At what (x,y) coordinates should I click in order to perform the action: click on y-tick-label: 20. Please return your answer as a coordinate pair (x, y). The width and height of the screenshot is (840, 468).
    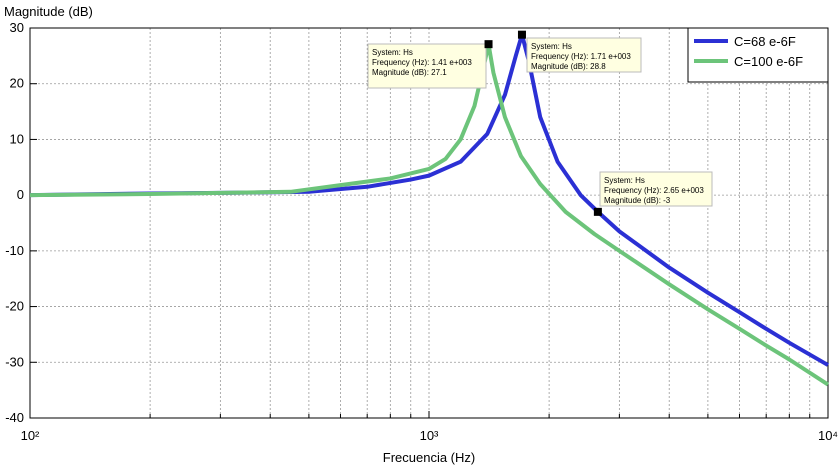
    Looking at the image, I should click on (17, 83).